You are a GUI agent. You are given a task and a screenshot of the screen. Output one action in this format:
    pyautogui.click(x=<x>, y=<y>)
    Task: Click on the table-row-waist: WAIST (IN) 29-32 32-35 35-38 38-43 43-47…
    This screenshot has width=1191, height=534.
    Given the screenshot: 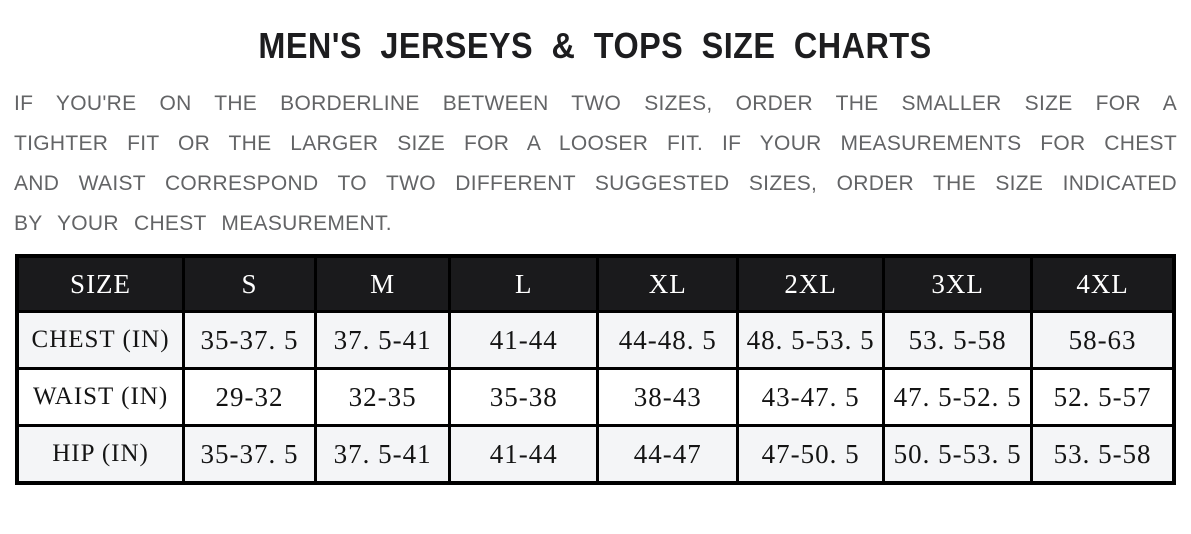 What is the action you would take?
    pyautogui.click(x=595, y=397)
    